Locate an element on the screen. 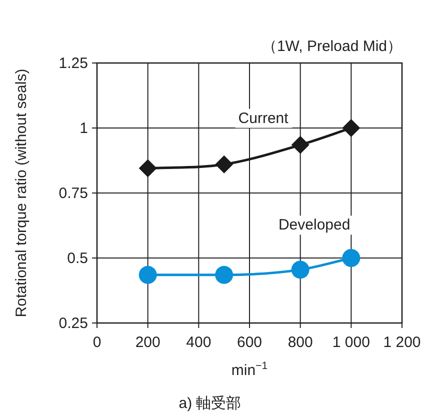 This screenshot has height=419, width=428. x-tick-label: 200 is located at coordinates (147, 342).